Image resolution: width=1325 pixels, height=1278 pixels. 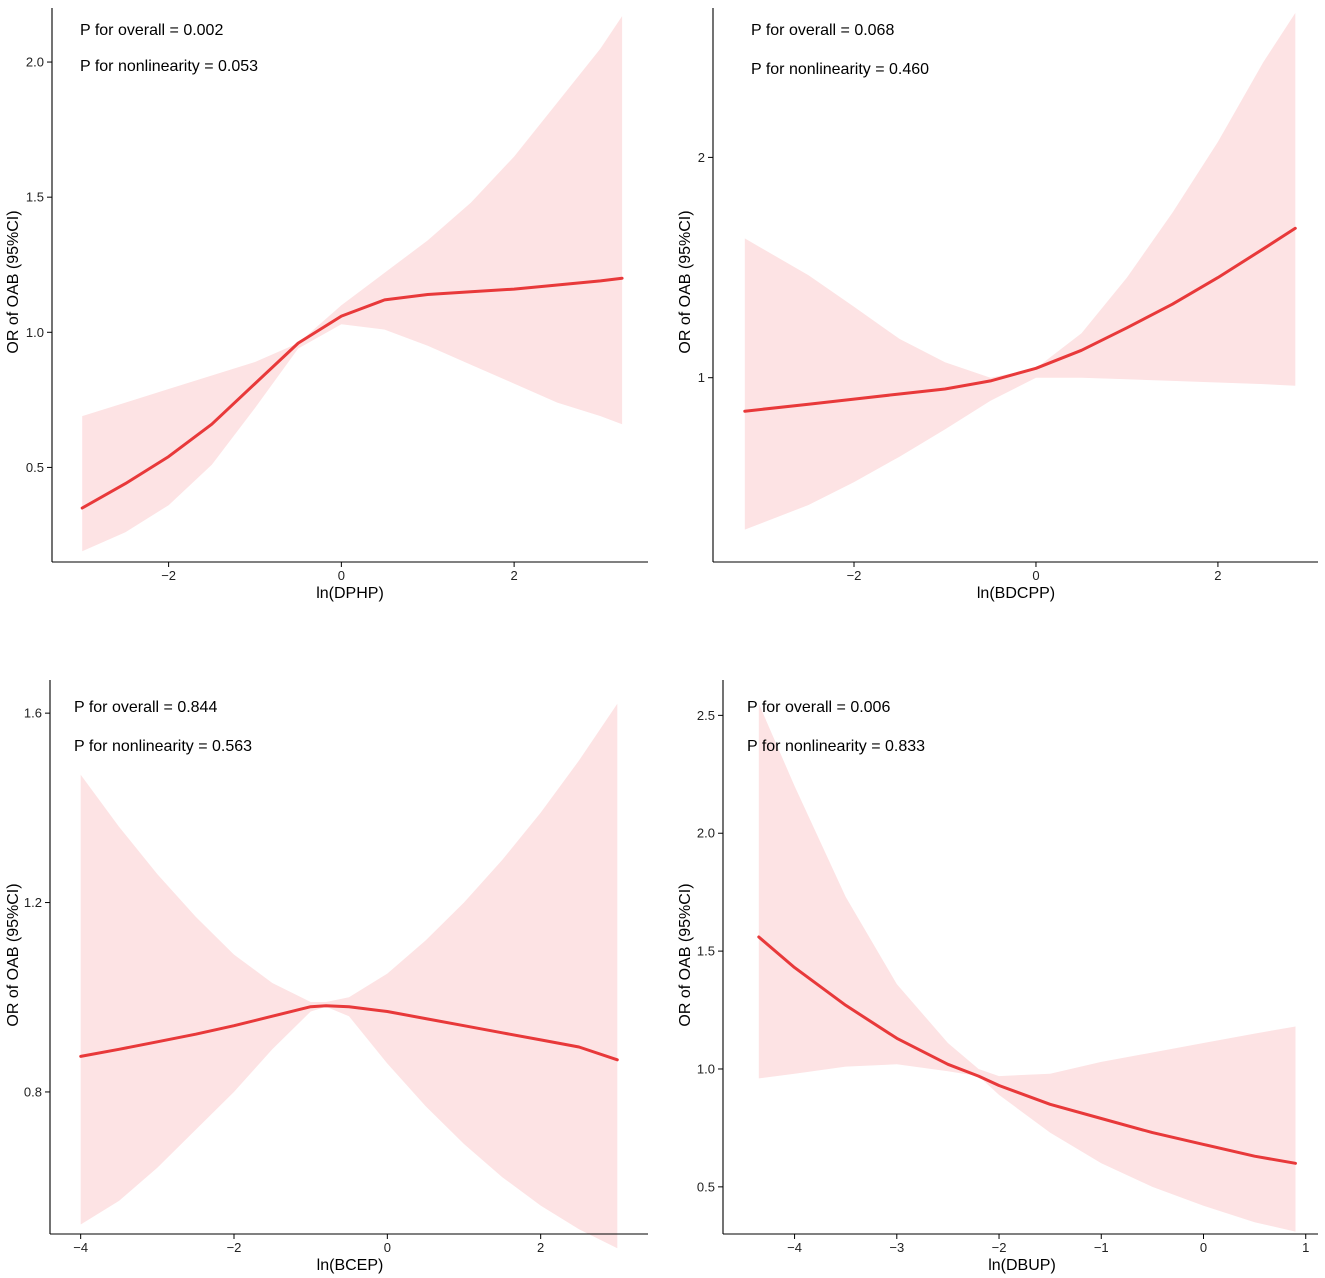 I want to click on panel-bcep-p-nonlinearity: P for nonlinearity = 0.563, so click(x=163, y=746).